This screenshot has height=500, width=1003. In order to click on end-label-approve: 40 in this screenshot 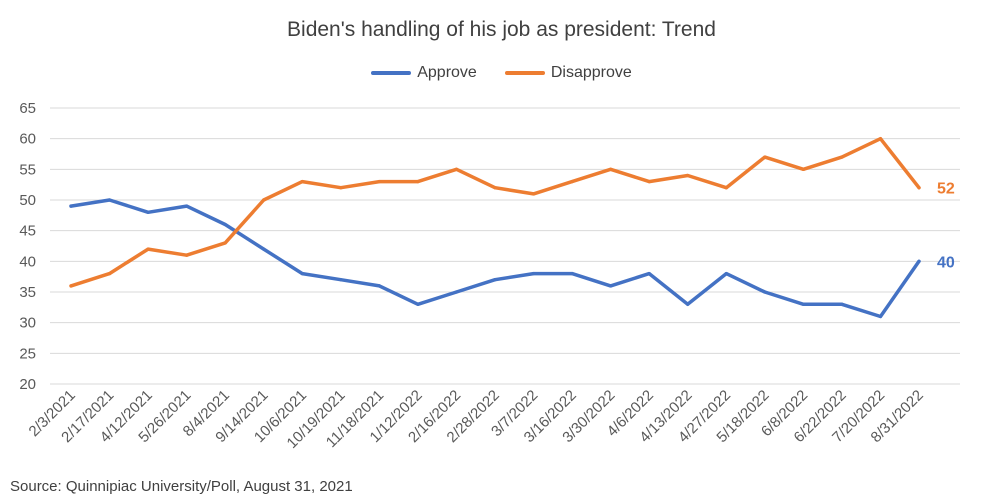, I will do `click(946, 262)`.